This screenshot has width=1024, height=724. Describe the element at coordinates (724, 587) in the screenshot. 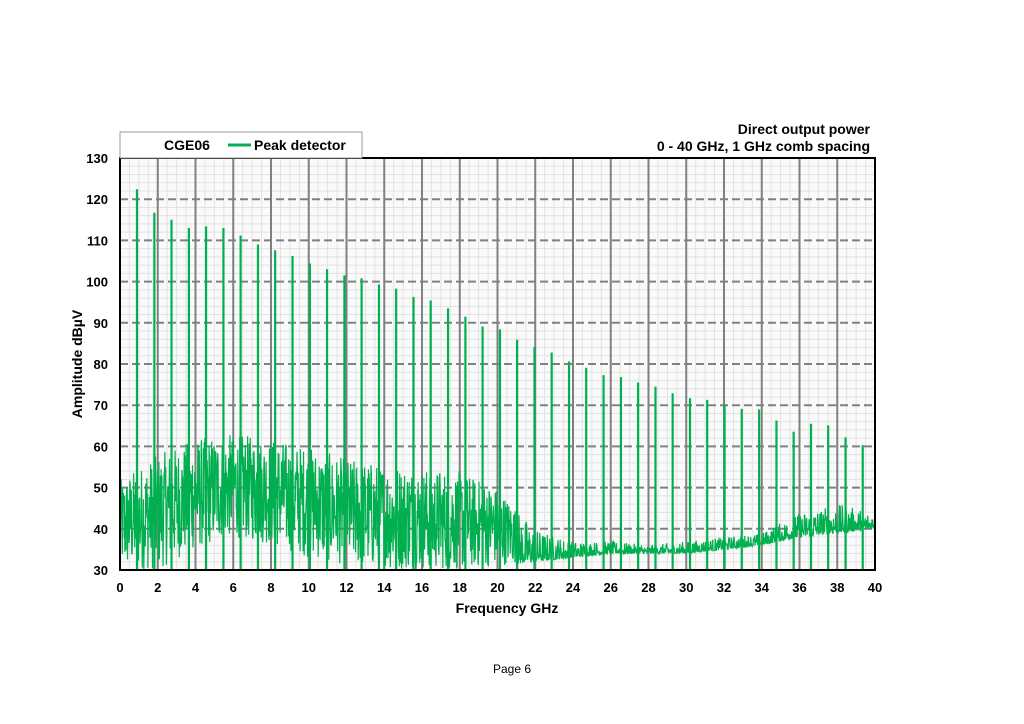

I see `x-tick-label: 32` at that location.